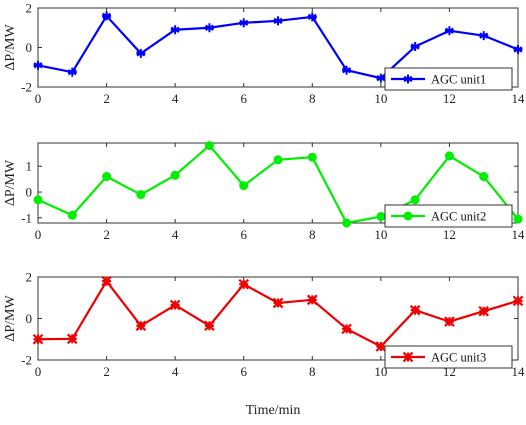 The height and width of the screenshot is (425, 526). I want to click on legend: AGC unit2, so click(448, 216).